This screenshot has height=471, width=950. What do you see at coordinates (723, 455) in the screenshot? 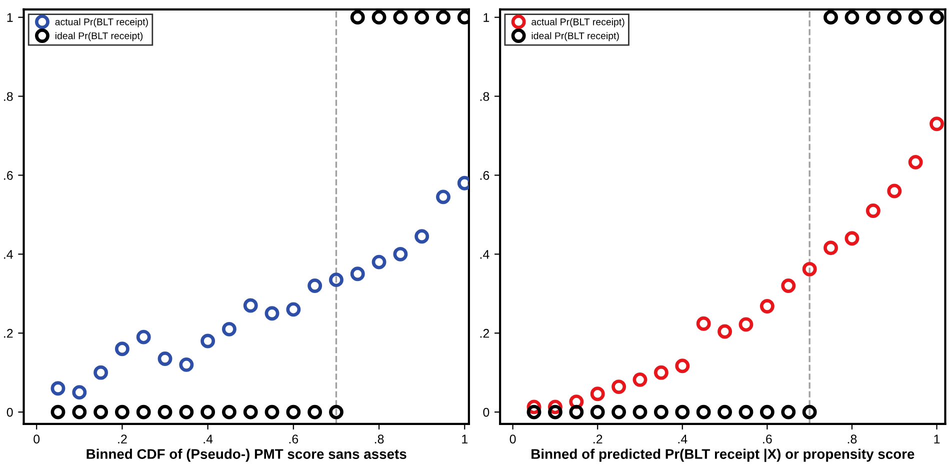
I see `x-axis-title: Binned of predicted Pr(BLT receipt |X) or propensity score` at bounding box center [723, 455].